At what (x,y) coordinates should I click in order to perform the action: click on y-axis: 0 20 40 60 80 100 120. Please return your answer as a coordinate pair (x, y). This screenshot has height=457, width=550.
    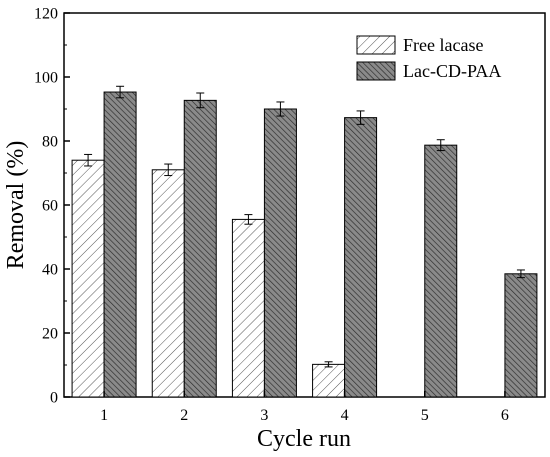
    Looking at the image, I should click on (52, 206).